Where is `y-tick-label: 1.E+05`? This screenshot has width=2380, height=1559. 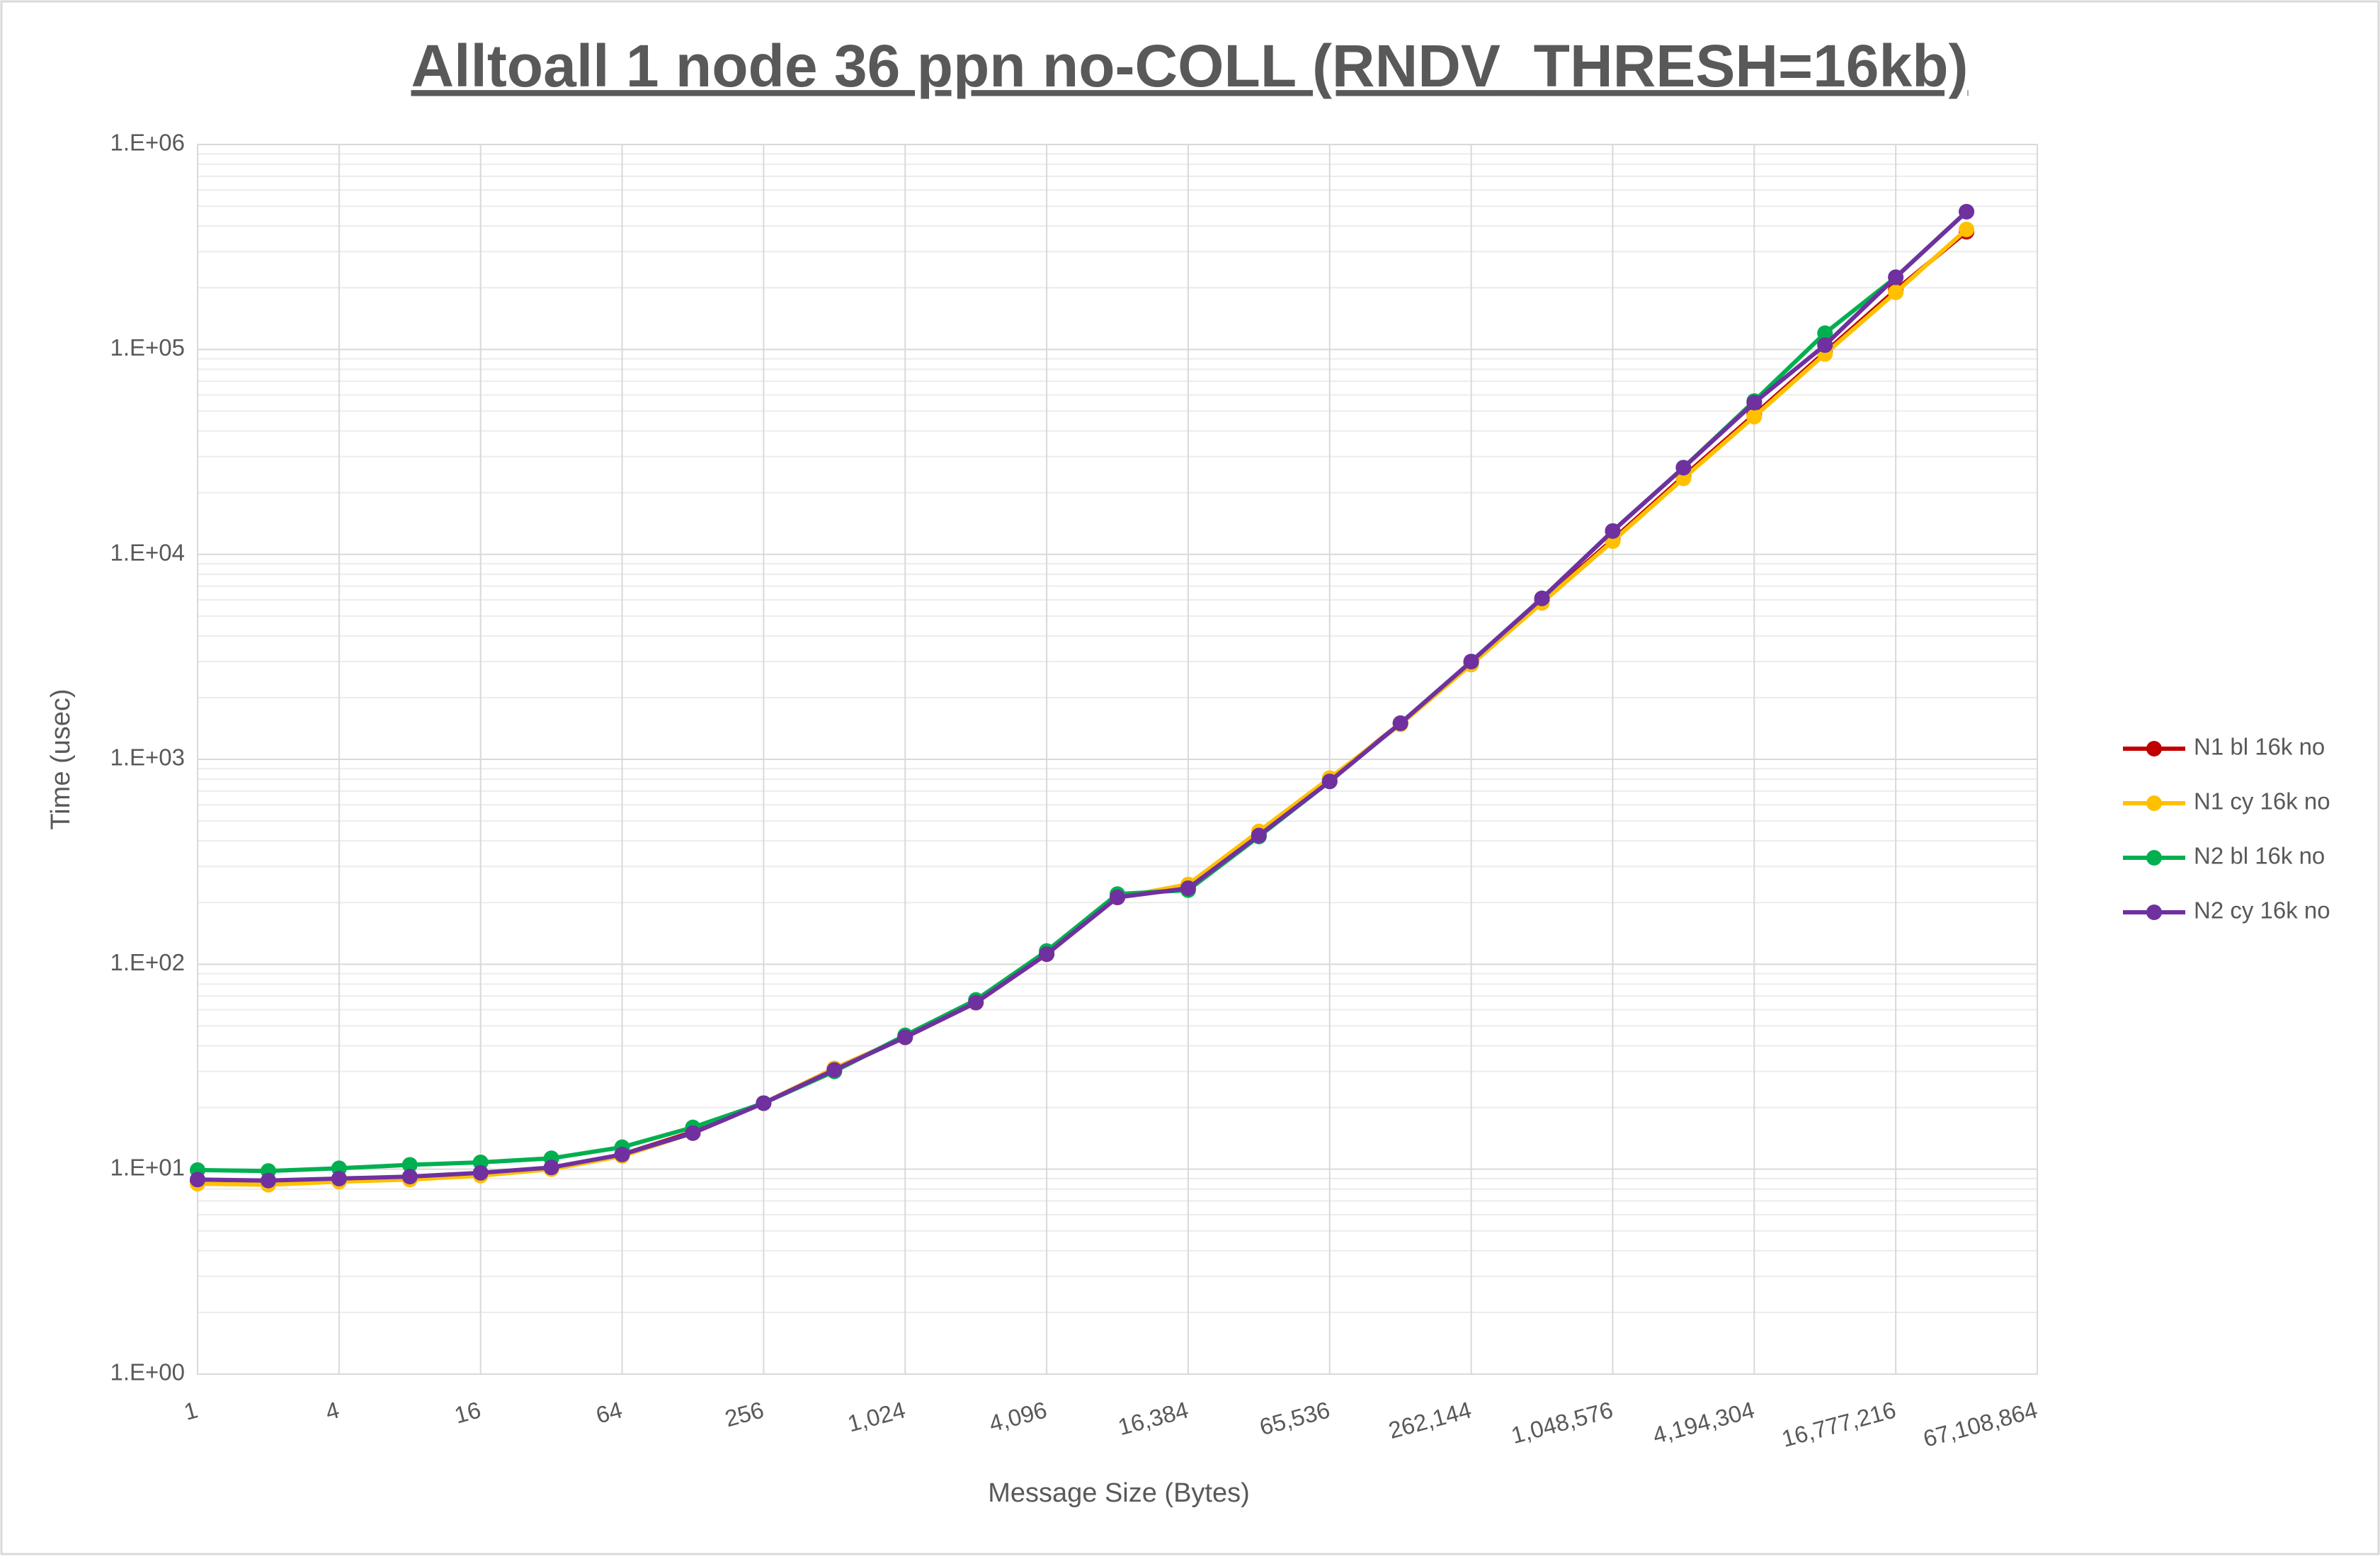
y-tick-label: 1.E+05 is located at coordinates (147, 347).